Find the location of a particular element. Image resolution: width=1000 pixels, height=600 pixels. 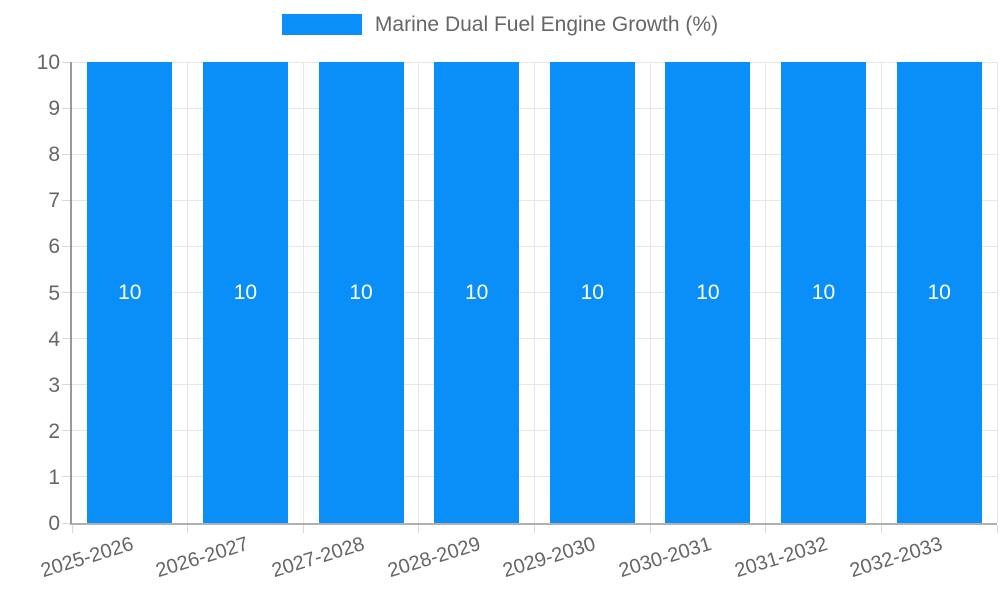

x-tick-label: 2027-2028 is located at coordinates (318, 558).